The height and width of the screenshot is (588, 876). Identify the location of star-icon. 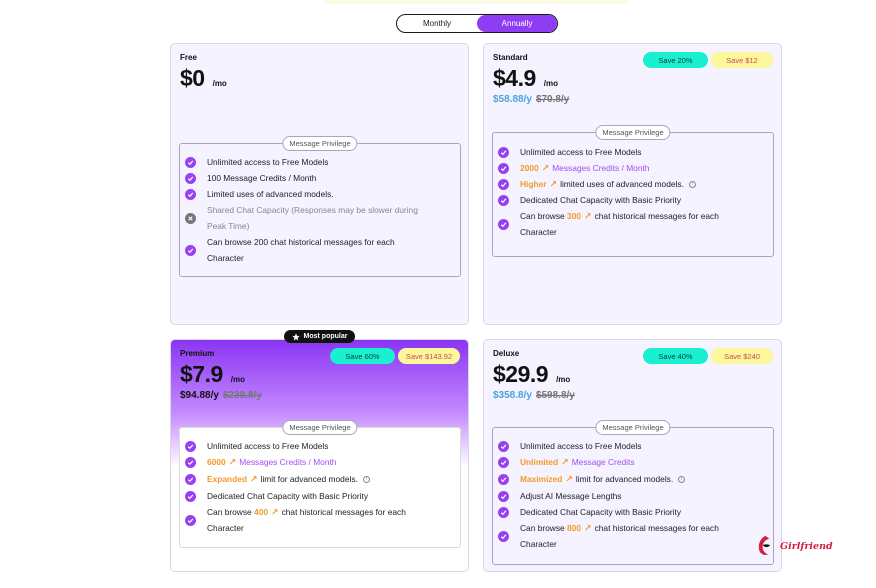
(295, 336).